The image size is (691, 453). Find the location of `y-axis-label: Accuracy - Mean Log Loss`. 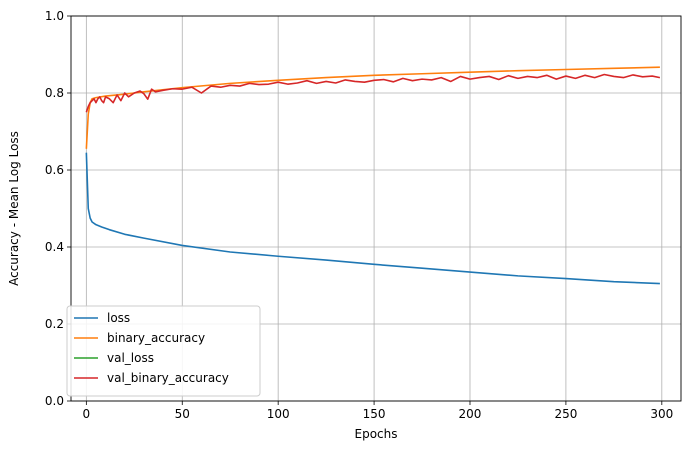

y-axis-label: Accuracy - Mean Log Loss is located at coordinates (14, 208).